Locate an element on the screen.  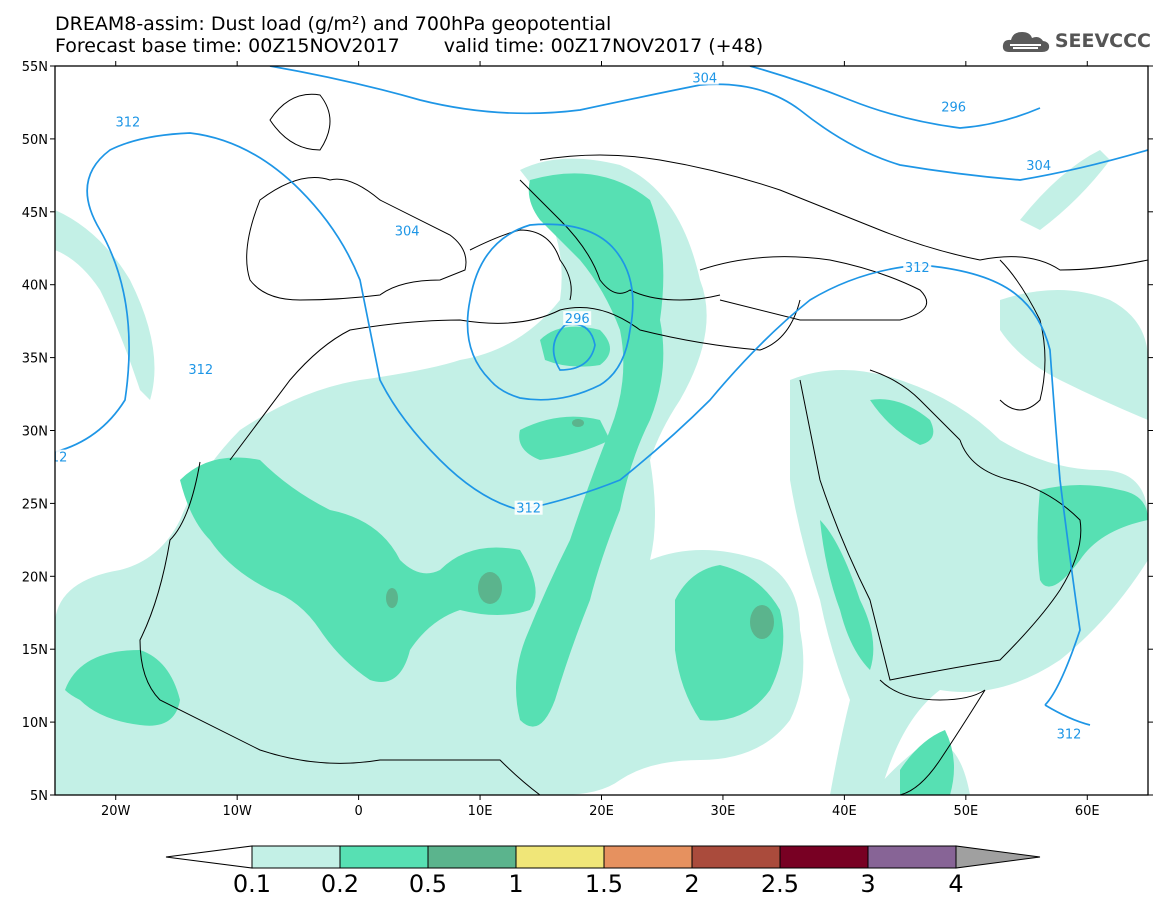
lon-tick-label: 0 is located at coordinates (358, 811).